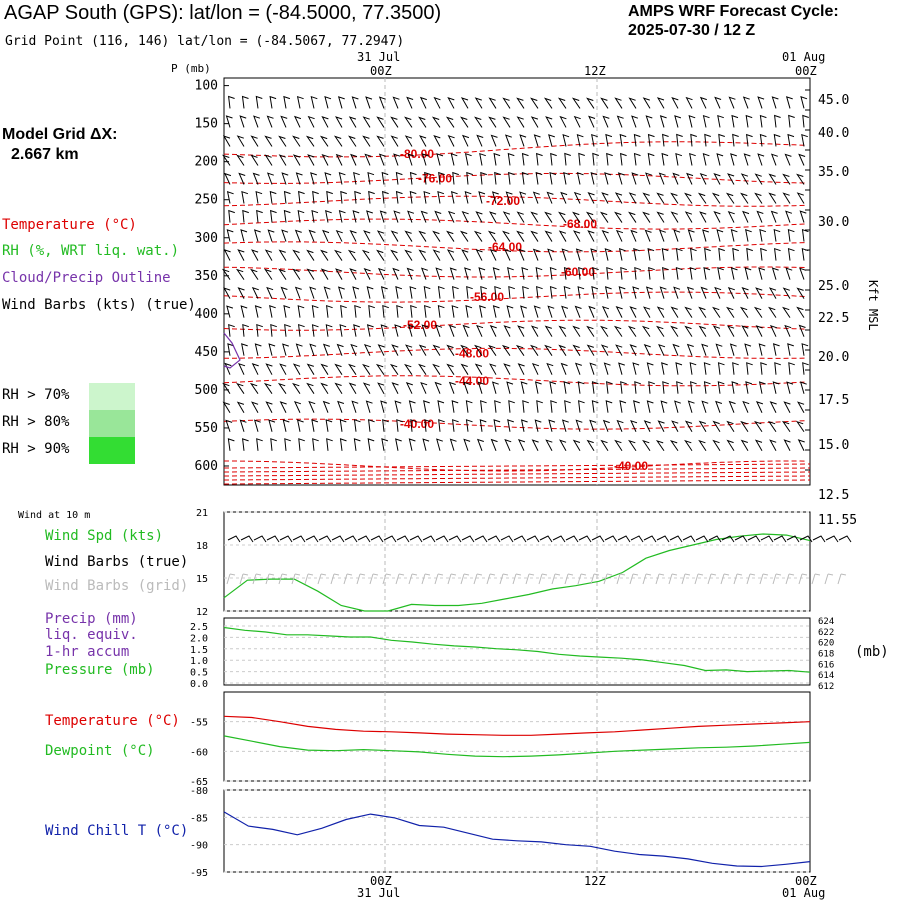 This screenshot has width=900, height=900. What do you see at coordinates (517, 736) in the screenshot?
I see `temp-panel-frame` at bounding box center [517, 736].